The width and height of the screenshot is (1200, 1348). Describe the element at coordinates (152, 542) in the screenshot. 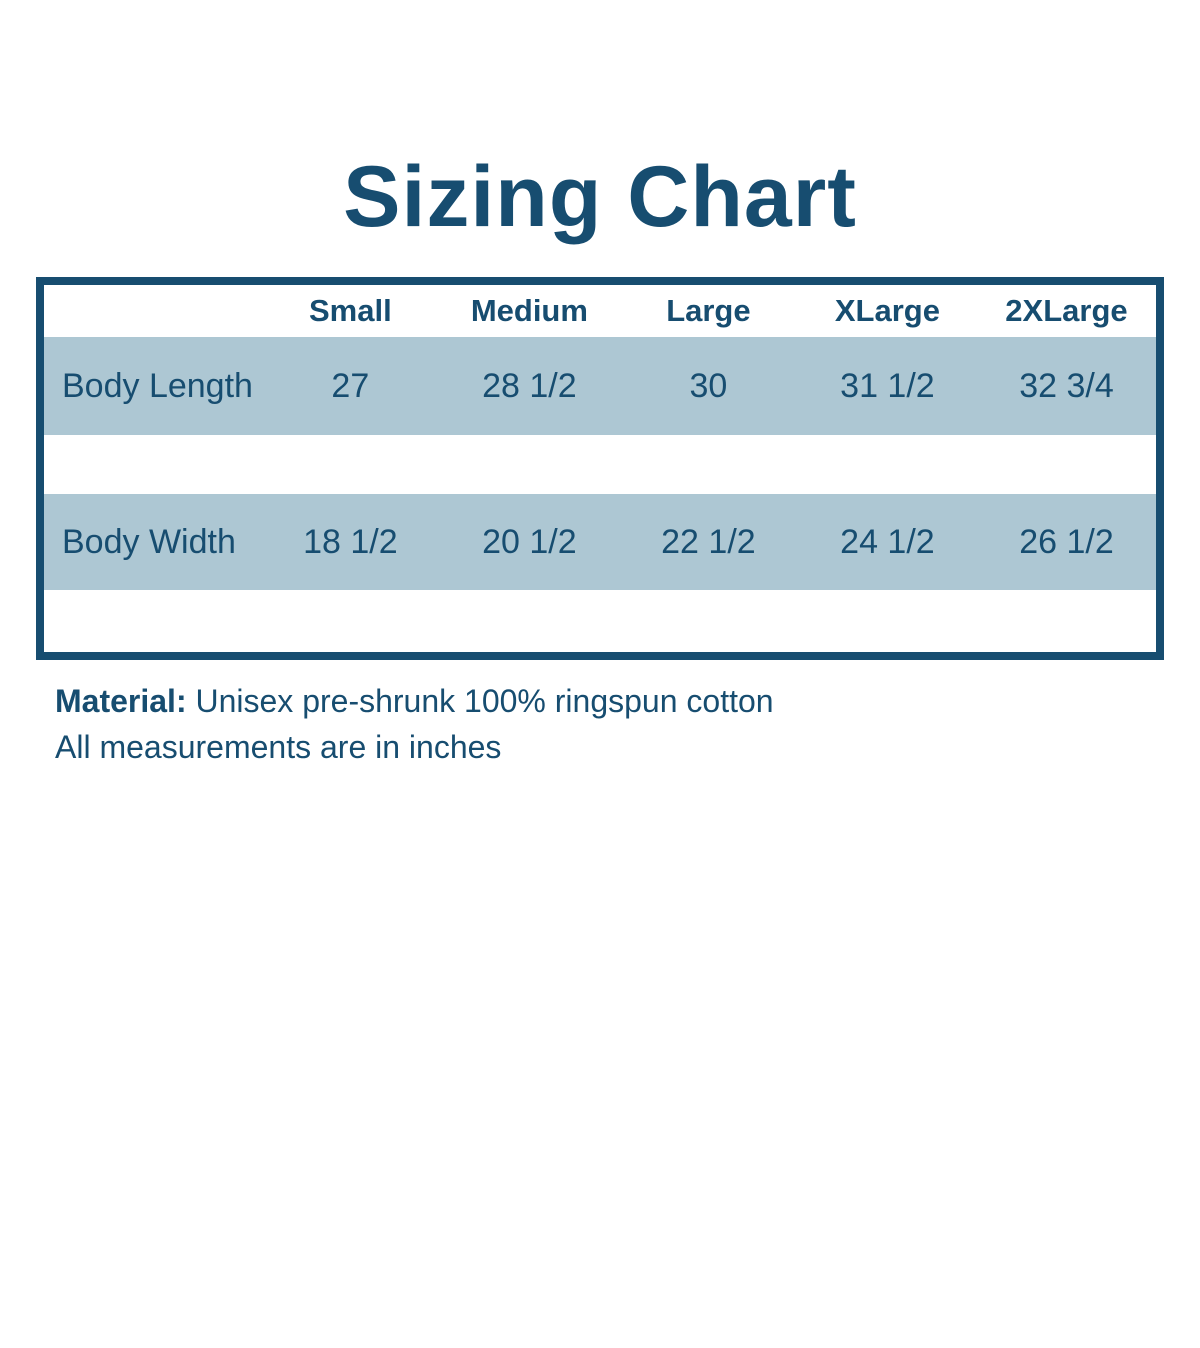

I see `row-label-body-width: Body Width` at that location.